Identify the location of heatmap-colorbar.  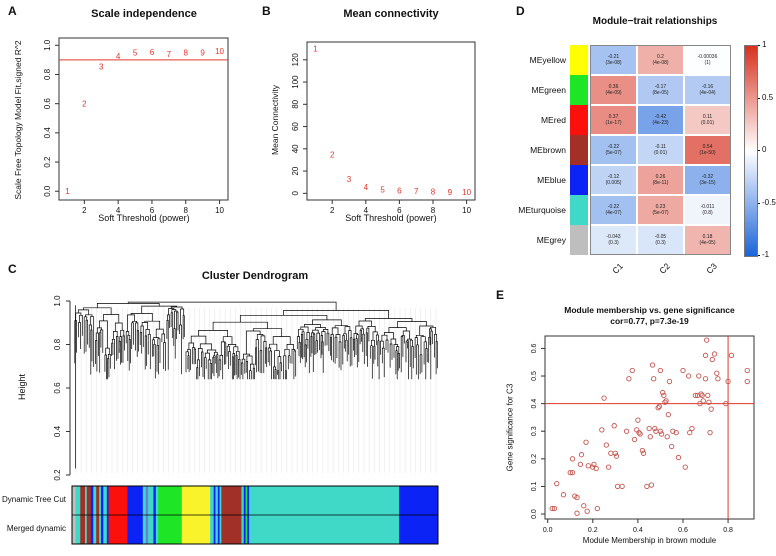
(751, 151).